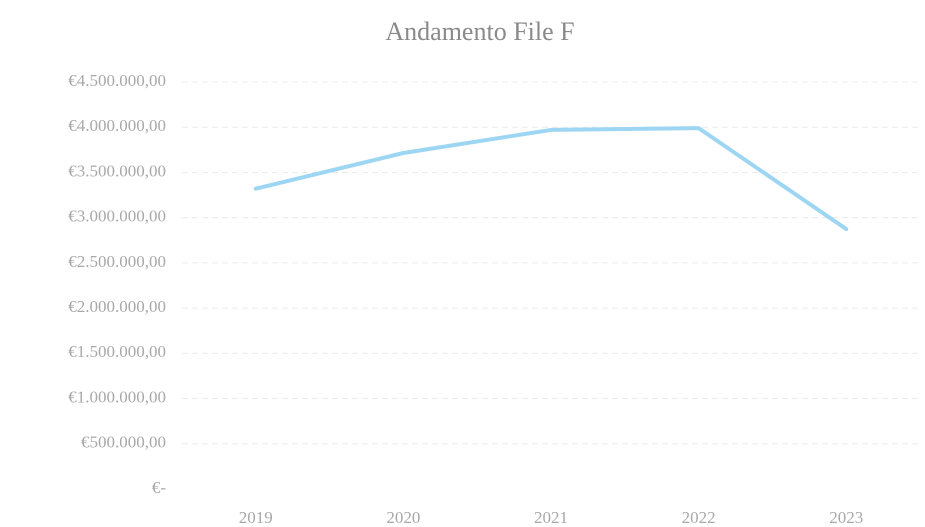 Image resolution: width=925 pixels, height=527 pixels. I want to click on y-tick-label: €1.000.000,00, so click(117, 396).